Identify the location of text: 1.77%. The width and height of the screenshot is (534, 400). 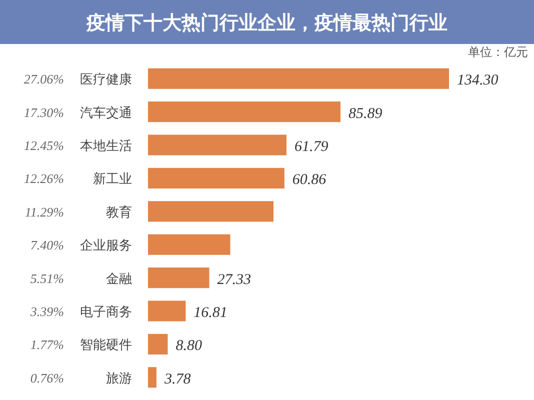
(47, 344).